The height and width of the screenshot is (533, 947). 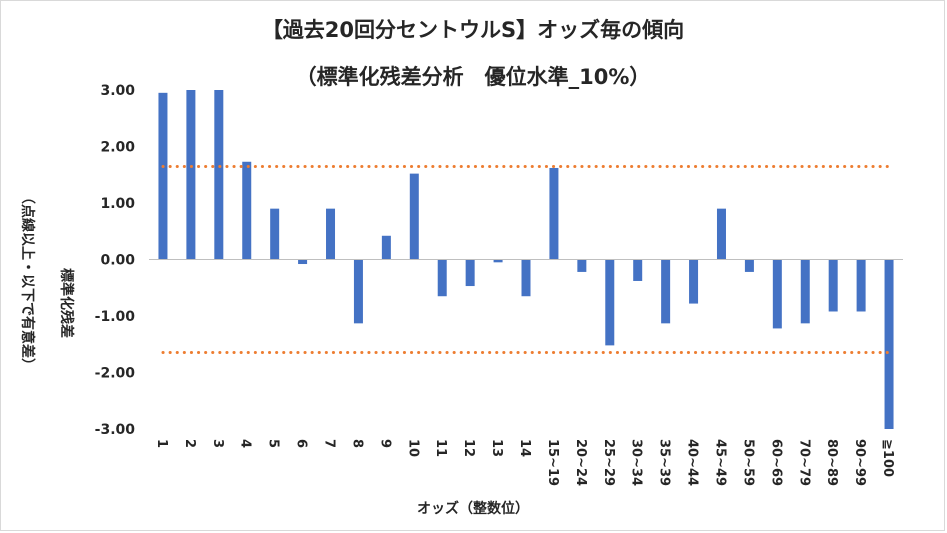 I want to click on x-tick-label: 8, so click(x=356, y=443).